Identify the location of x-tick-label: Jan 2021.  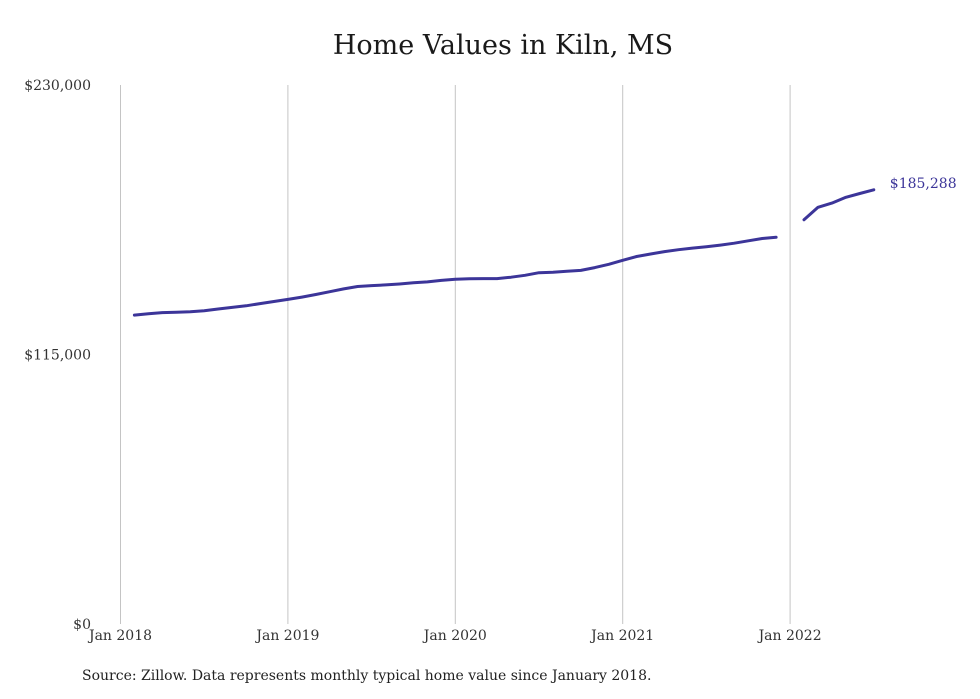
(621, 636).